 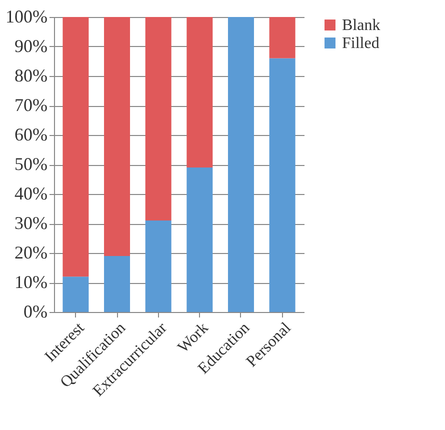 What do you see at coordinates (31, 164) in the screenshot?
I see `y-tick-label: 50%` at bounding box center [31, 164].